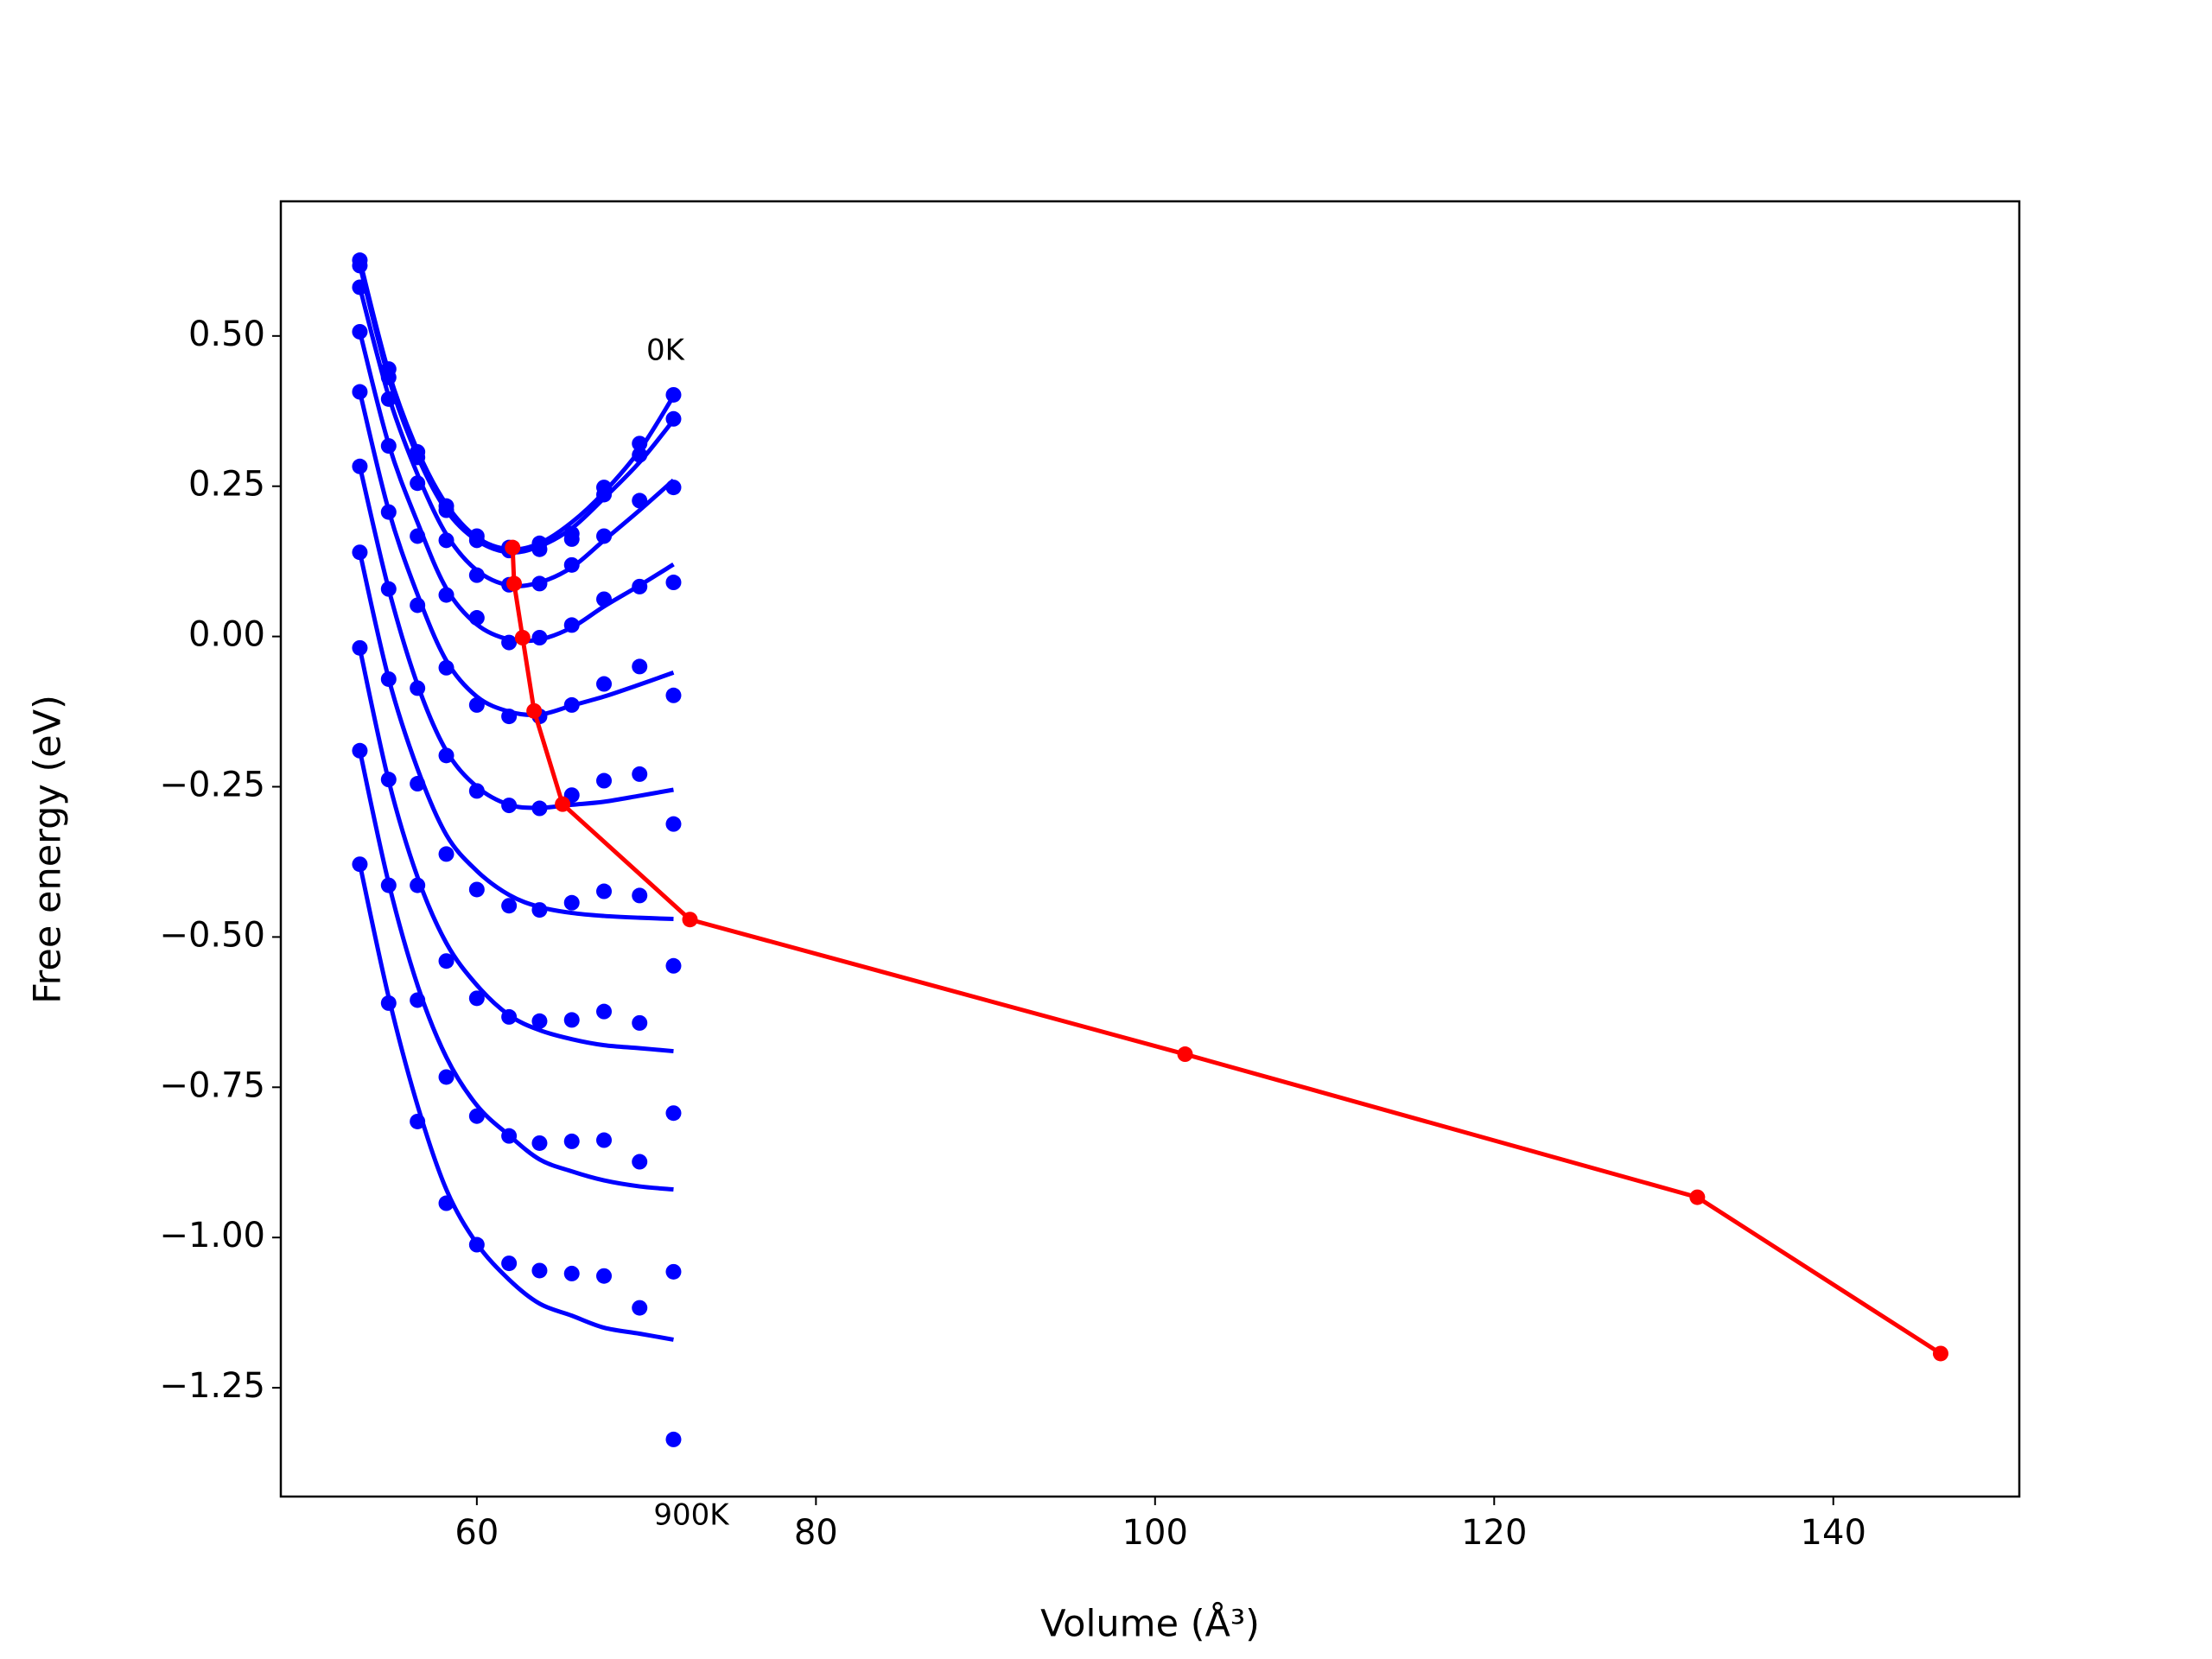 This screenshot has width=2212, height=1659. What do you see at coordinates (1494, 1533) in the screenshot?
I see `x-tick-label: 120` at bounding box center [1494, 1533].